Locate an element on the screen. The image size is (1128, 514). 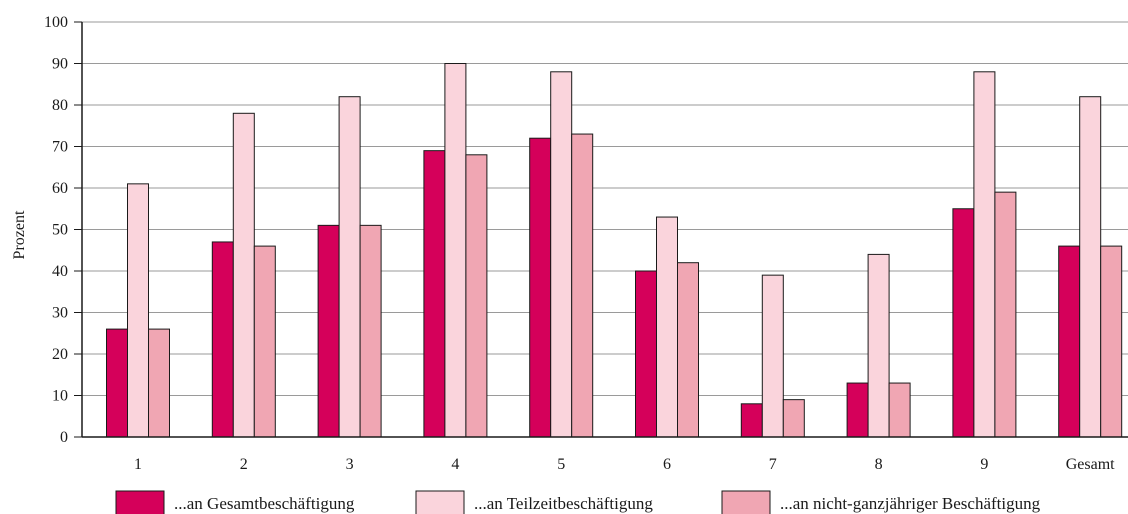
x-tick-label: 2 is located at coordinates (244, 464).